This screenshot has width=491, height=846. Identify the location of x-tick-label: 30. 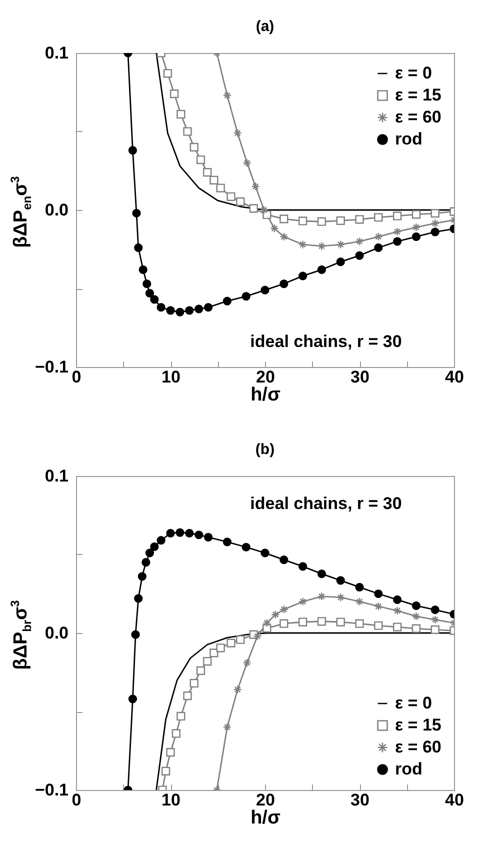
(360, 377).